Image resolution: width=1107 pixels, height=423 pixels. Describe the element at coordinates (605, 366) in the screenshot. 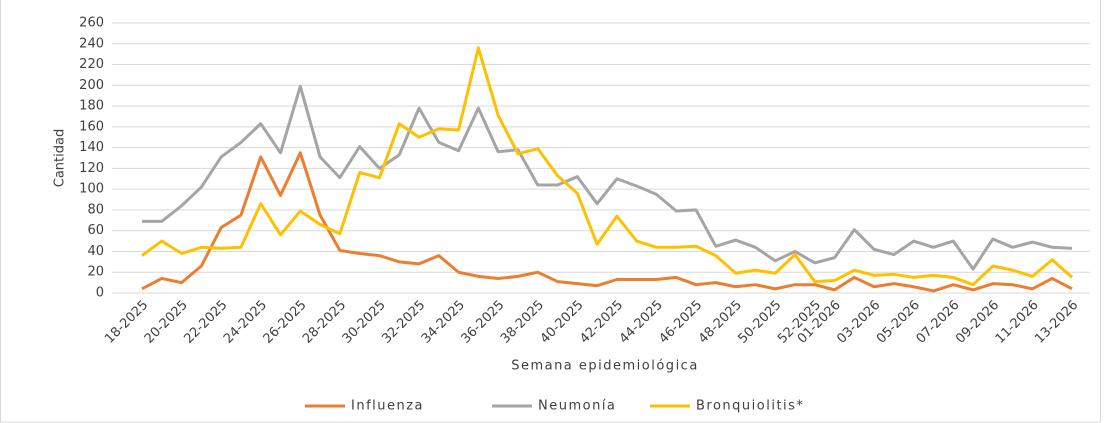

I see `x-axis-title: Semana epidemiológica` at that location.